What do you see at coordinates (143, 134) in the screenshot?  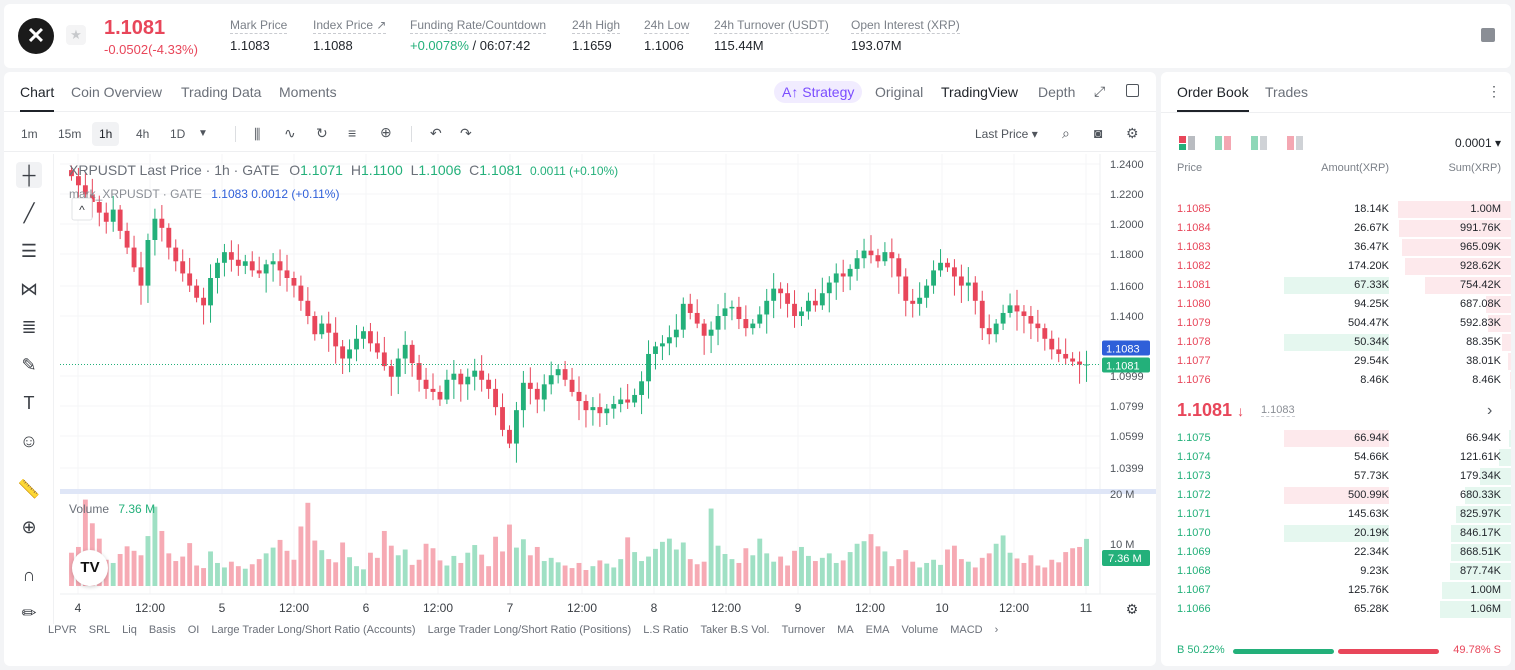 I see `timeframe-4h: 4h` at bounding box center [143, 134].